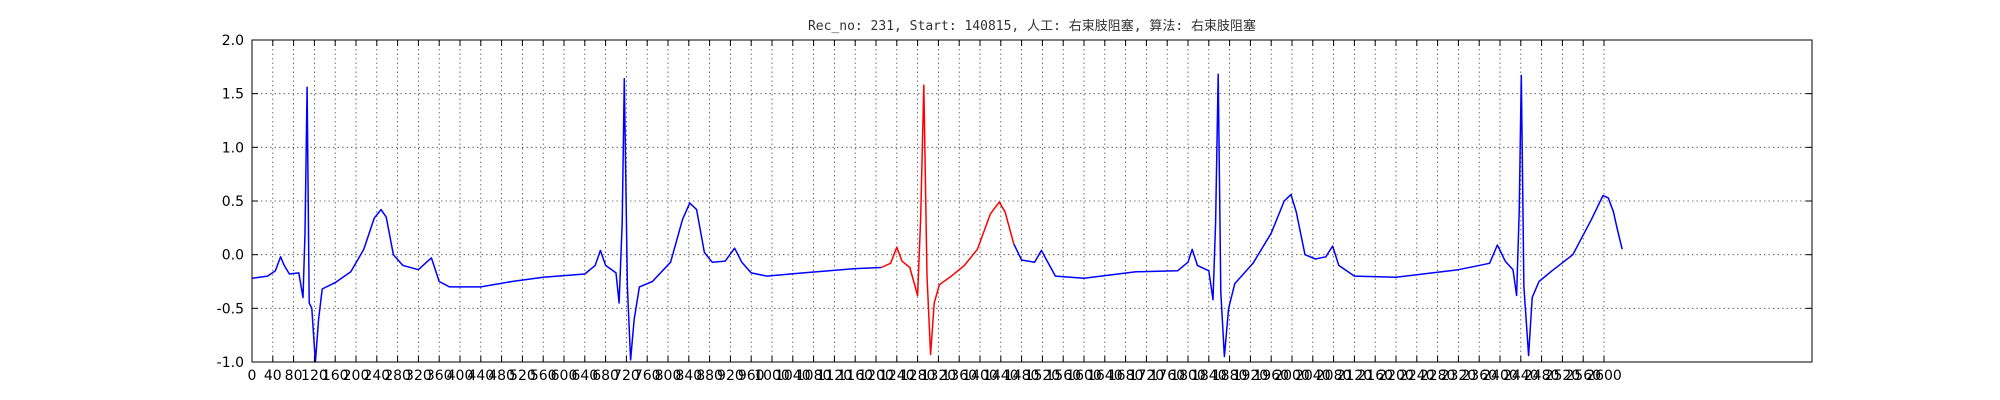 The image size is (2000, 400). What do you see at coordinates (772, 376) in the screenshot?
I see `x-tick-label: 1000` at bounding box center [772, 376].